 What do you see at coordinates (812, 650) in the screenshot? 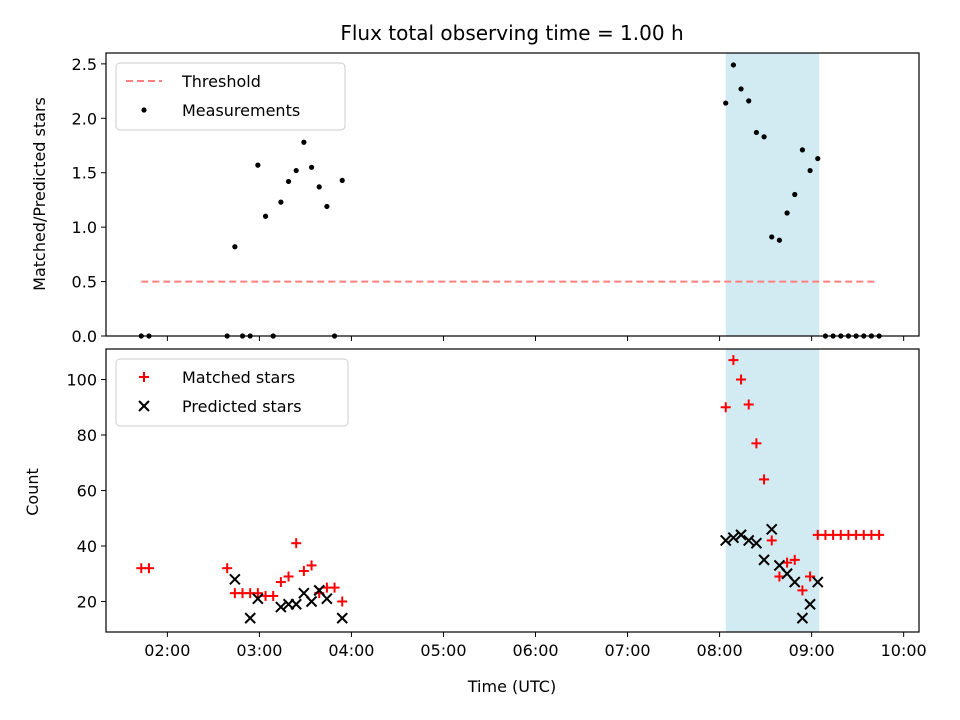
I see `x-tick-label: 09:00` at bounding box center [812, 650].